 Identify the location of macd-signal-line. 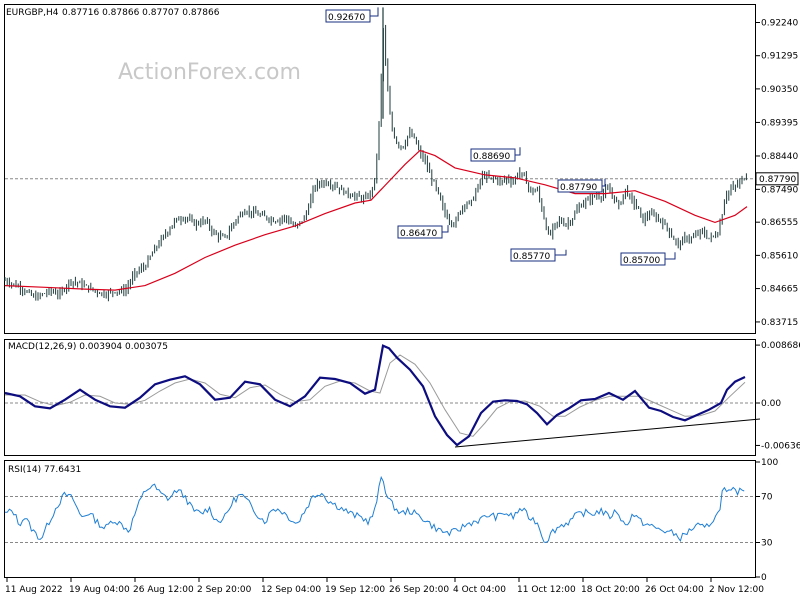
(375, 395).